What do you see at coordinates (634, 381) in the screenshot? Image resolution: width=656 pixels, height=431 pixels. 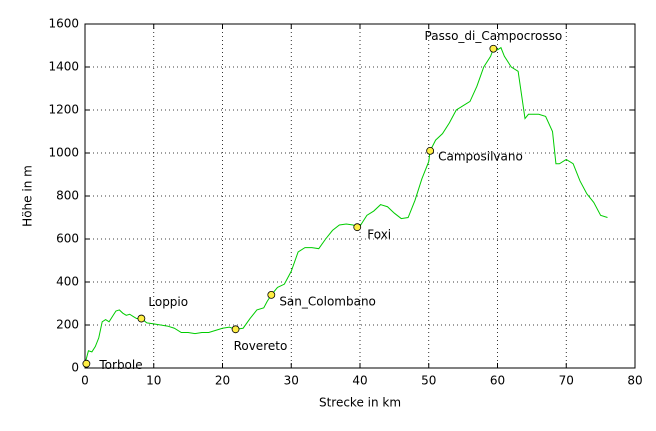 I see `x-tick-label: 80` at bounding box center [634, 381].